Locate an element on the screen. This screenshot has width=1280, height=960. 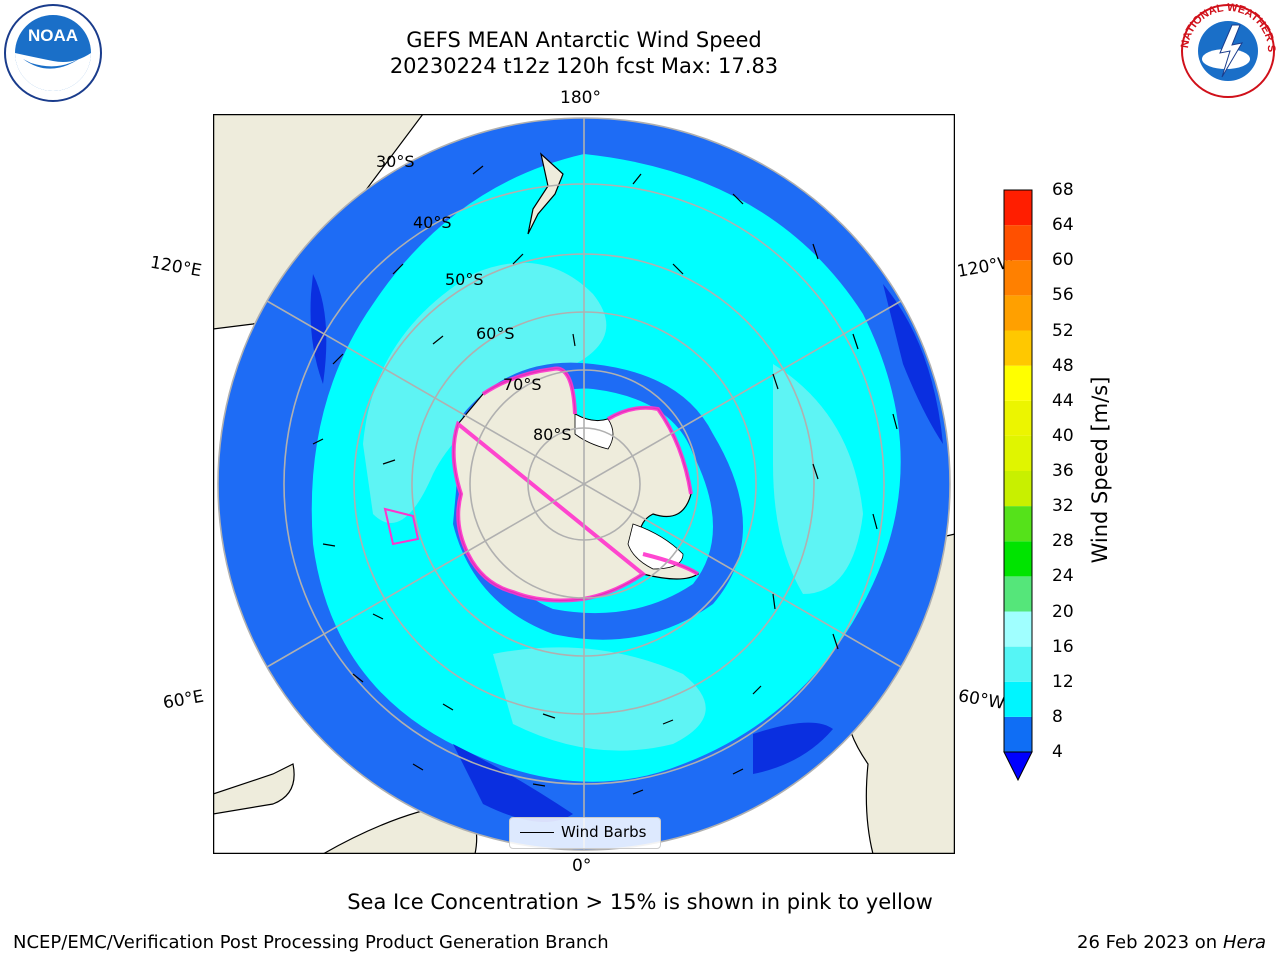
colorbar-tick-label: 52 is located at coordinates (1063, 330).